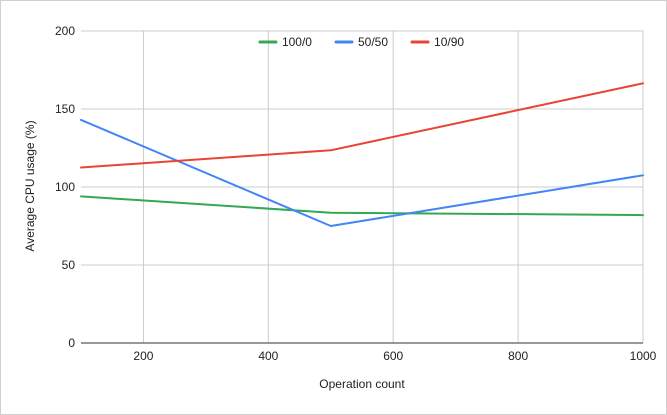 This screenshot has height=415, width=667. I want to click on x-tick-labels: 200 400 600 800 1000, so click(394, 356).